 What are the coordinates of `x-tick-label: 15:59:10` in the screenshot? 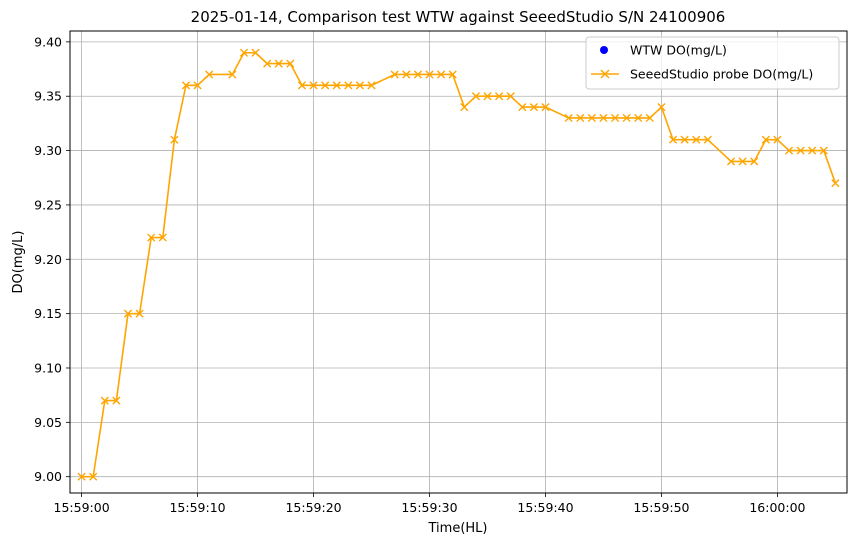 It's located at (197, 507).